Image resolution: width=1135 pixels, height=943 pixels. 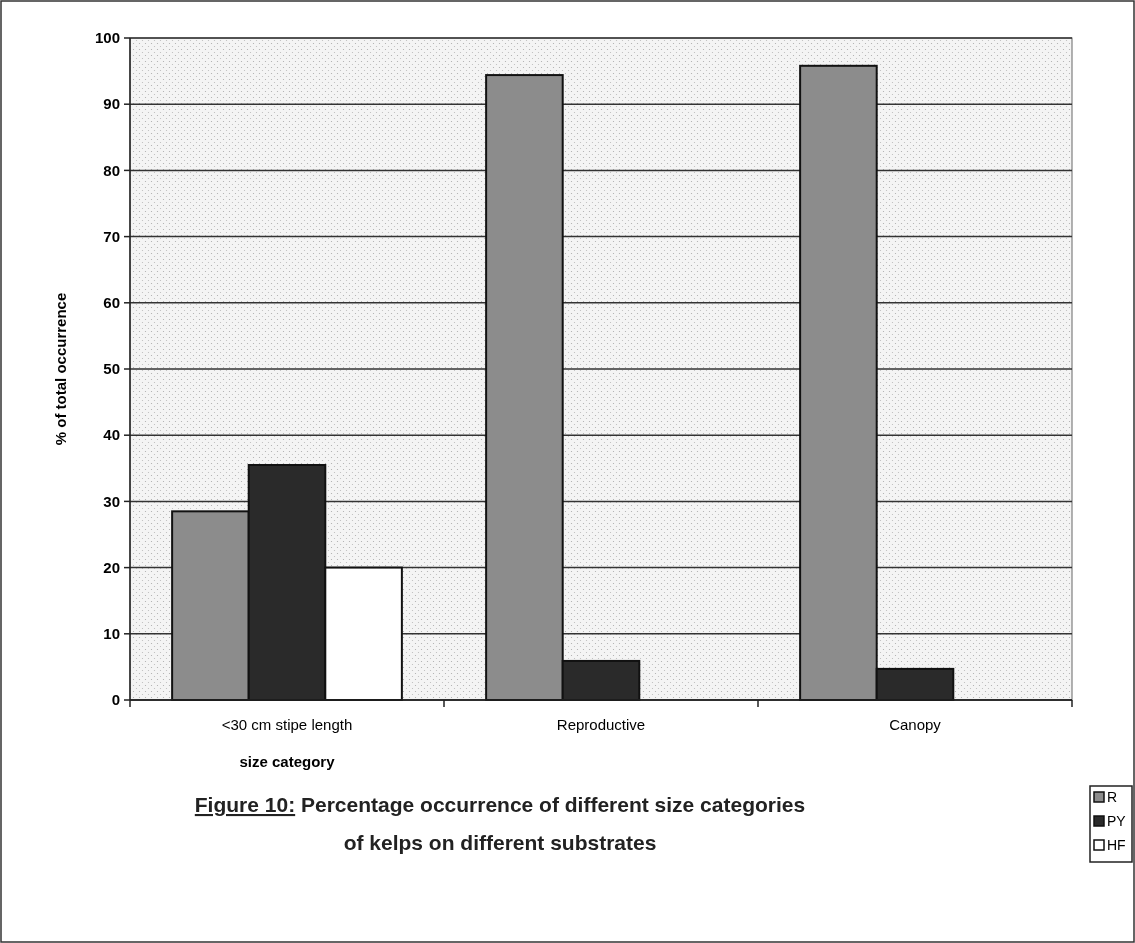 I want to click on x-tick-label: Reproductive, so click(x=601, y=724).